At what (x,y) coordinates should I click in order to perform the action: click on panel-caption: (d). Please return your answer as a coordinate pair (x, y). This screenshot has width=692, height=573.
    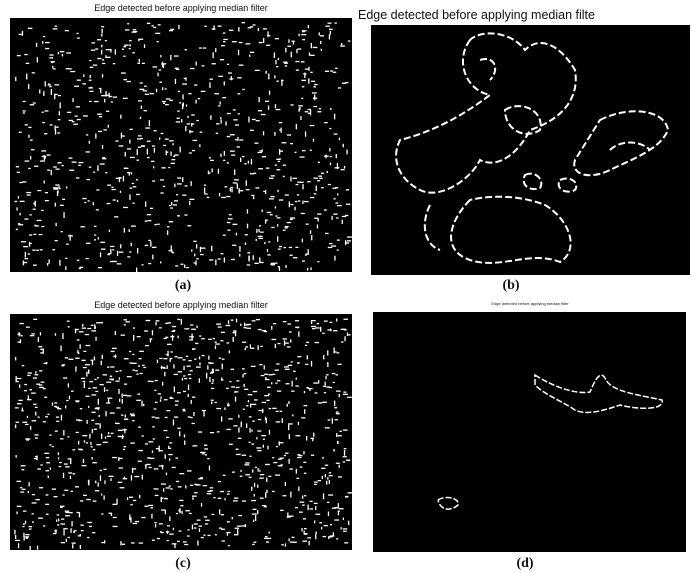
    Looking at the image, I should click on (524, 563).